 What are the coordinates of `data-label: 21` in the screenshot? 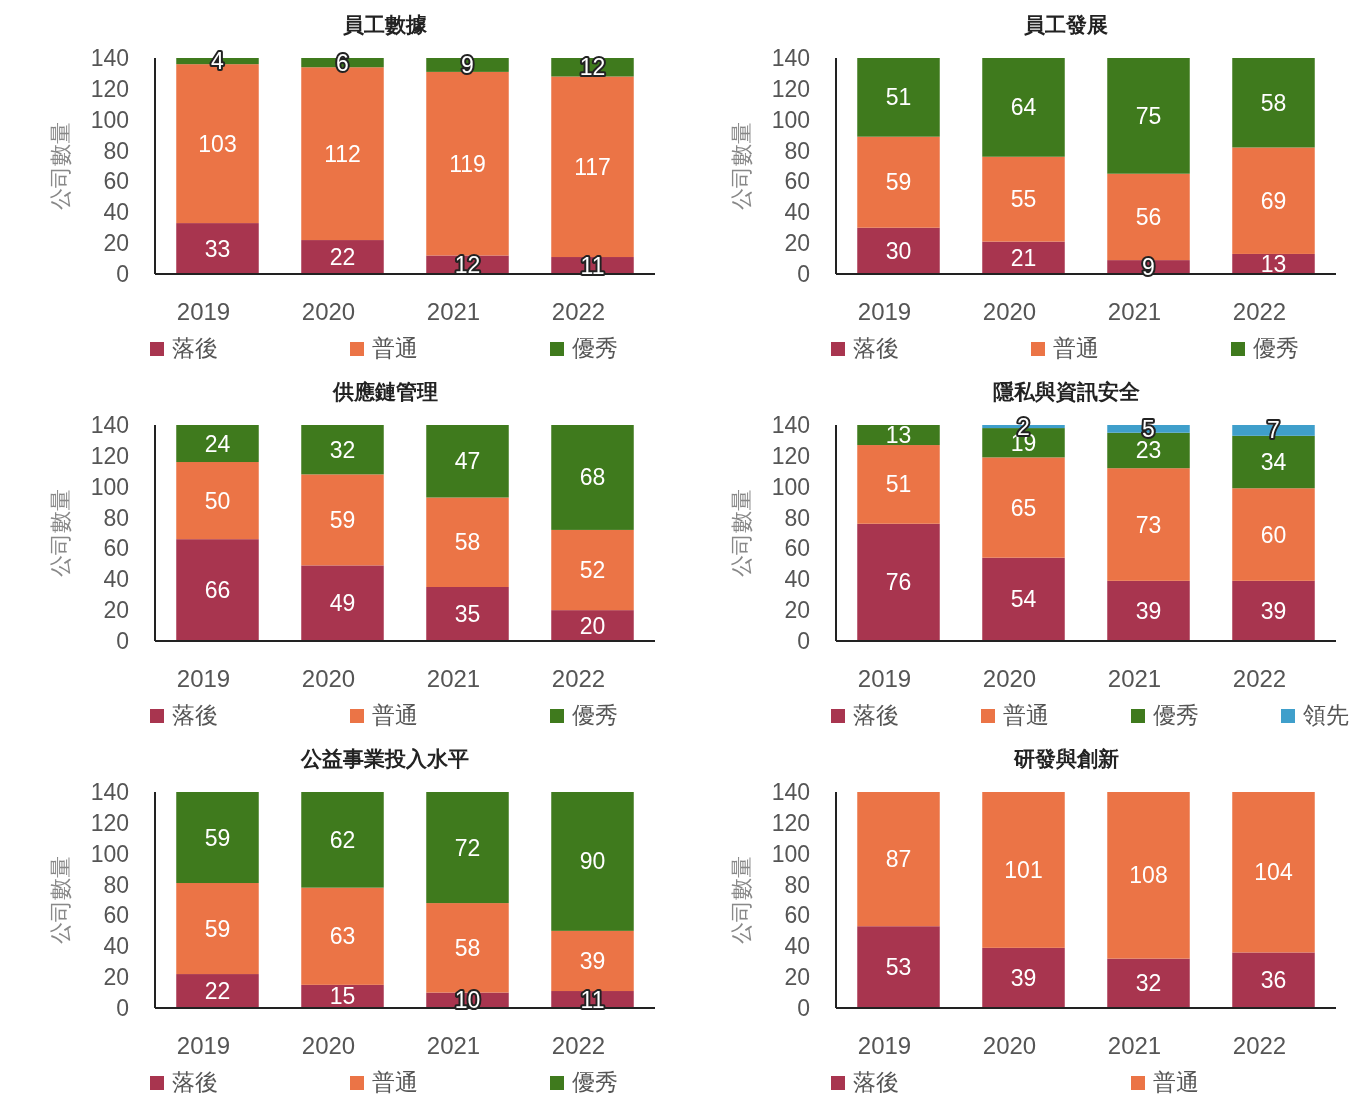 It's located at (1023, 257).